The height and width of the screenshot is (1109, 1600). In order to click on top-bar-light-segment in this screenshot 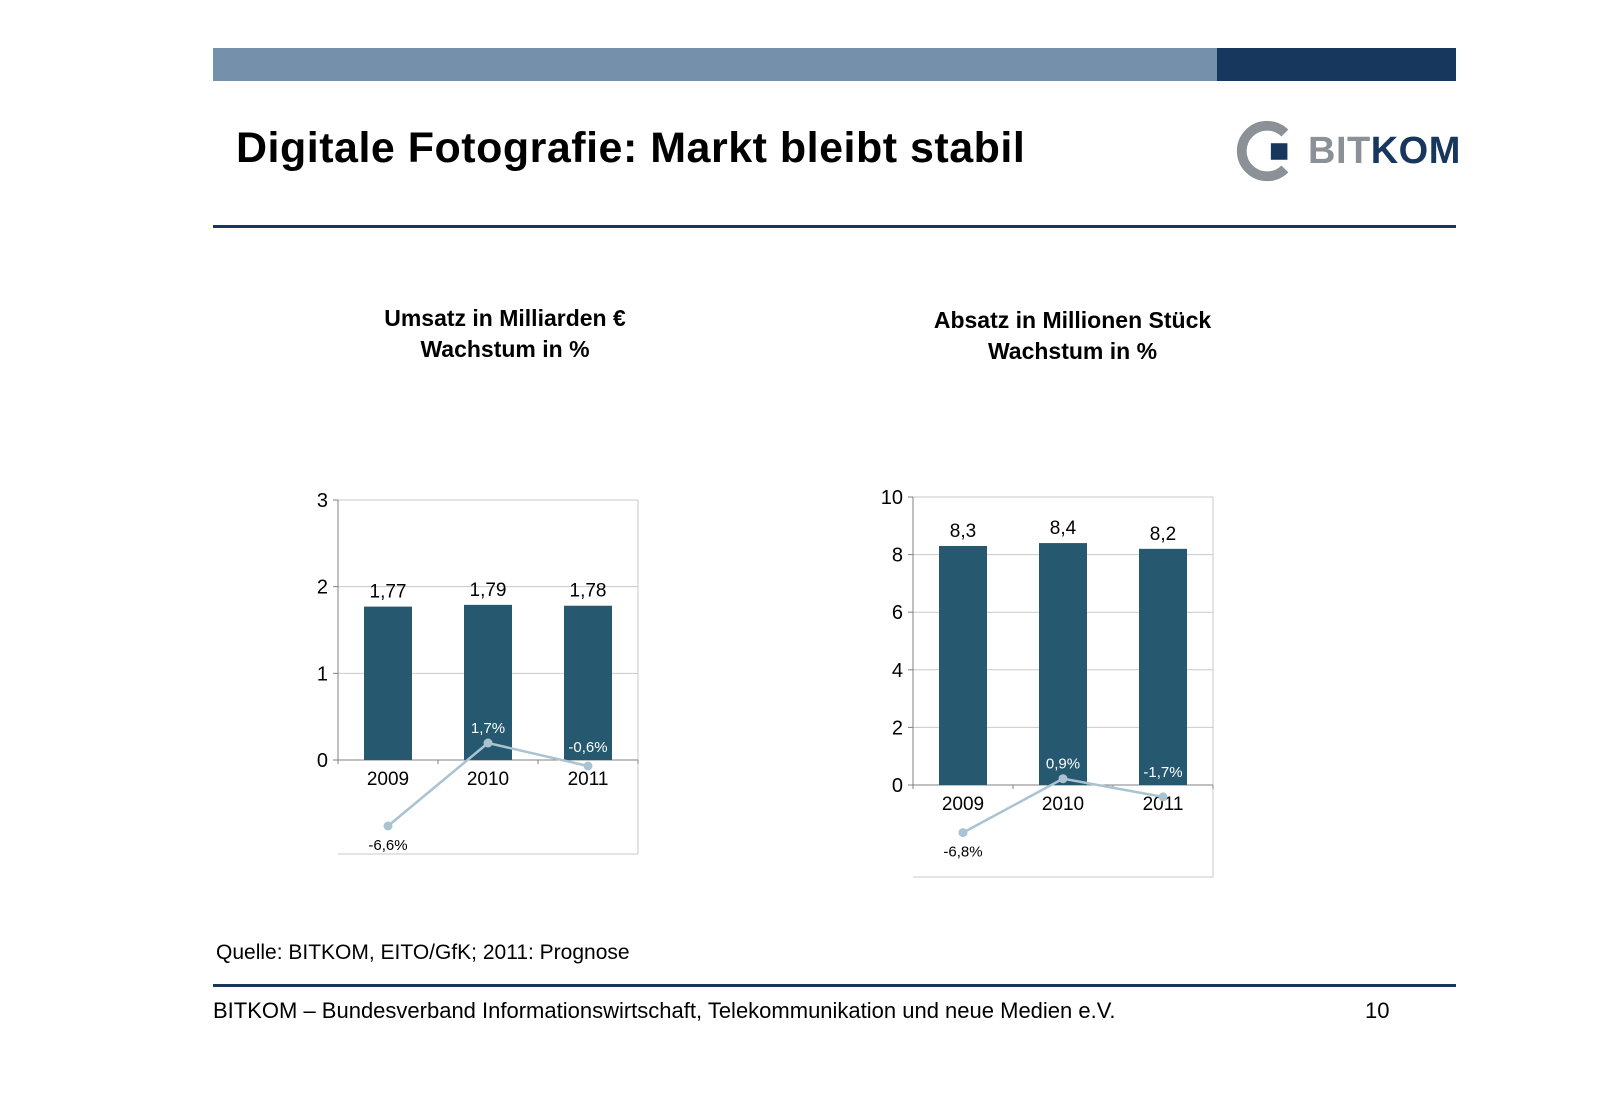, I will do `click(715, 64)`.